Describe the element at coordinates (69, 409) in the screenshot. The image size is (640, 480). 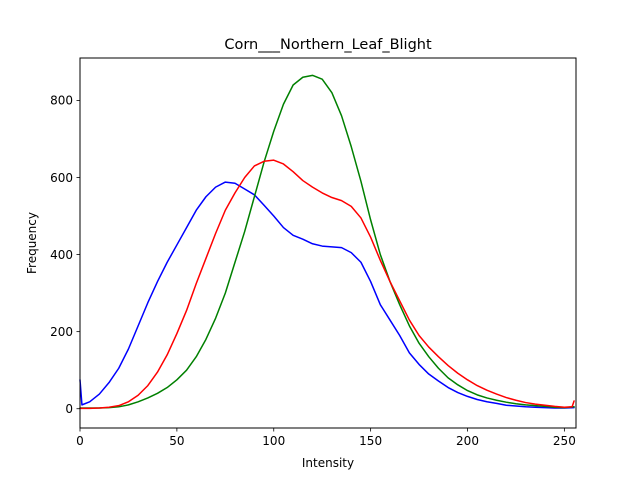
I see `y-tick-label: 0` at that location.